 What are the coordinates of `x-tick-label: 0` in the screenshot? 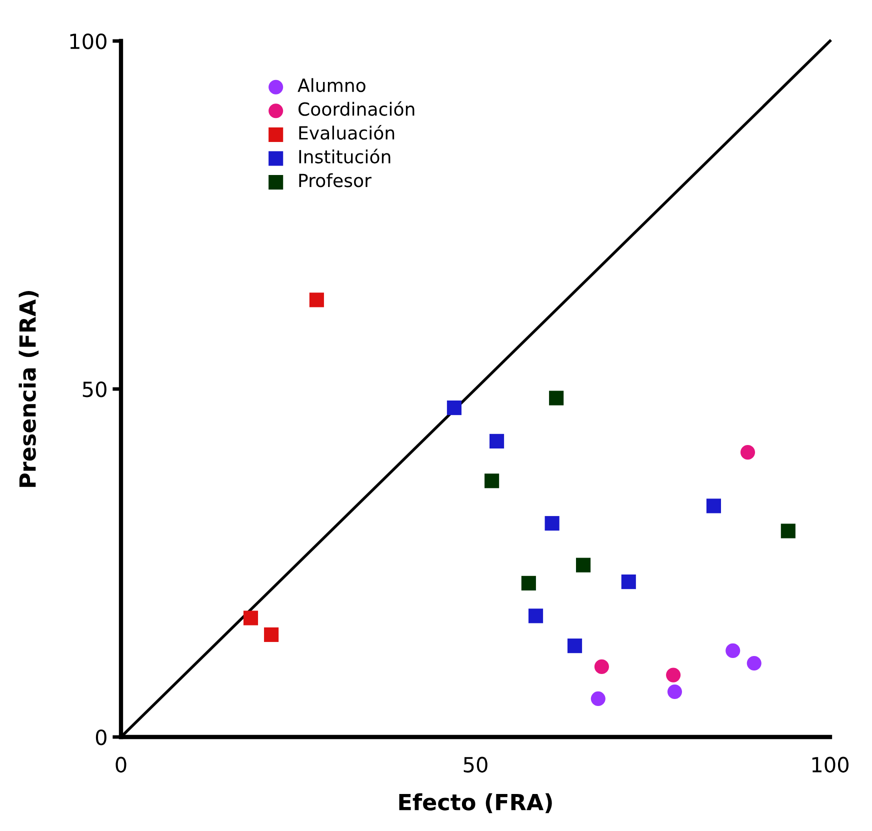 It's located at (121, 764).